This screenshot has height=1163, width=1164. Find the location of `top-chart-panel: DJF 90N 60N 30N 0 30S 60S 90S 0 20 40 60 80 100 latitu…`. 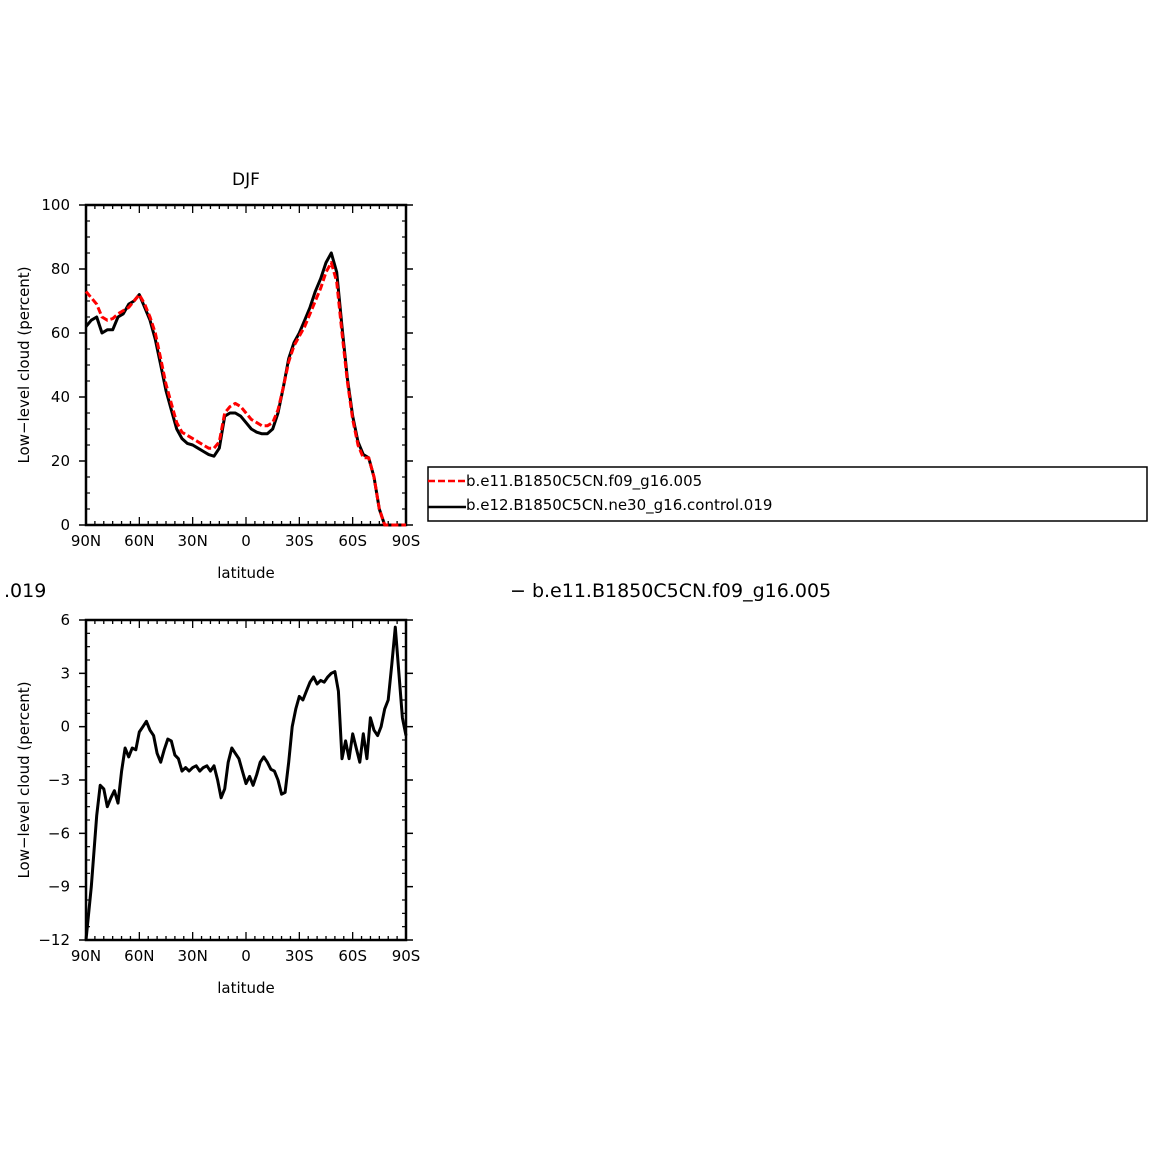

top-chart-panel: DJF 90N 60N 30N 0 30S 60S 90S 0 20 40 60 80 100 latitu… is located at coordinates (217, 376).